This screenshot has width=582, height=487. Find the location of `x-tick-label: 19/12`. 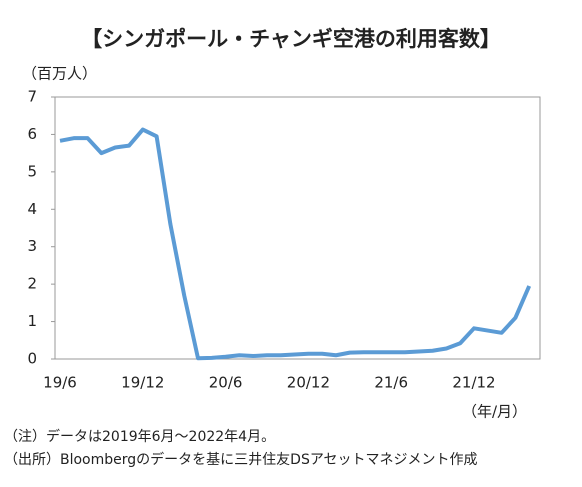

x-tick-label: 19/12 is located at coordinates (142, 383).